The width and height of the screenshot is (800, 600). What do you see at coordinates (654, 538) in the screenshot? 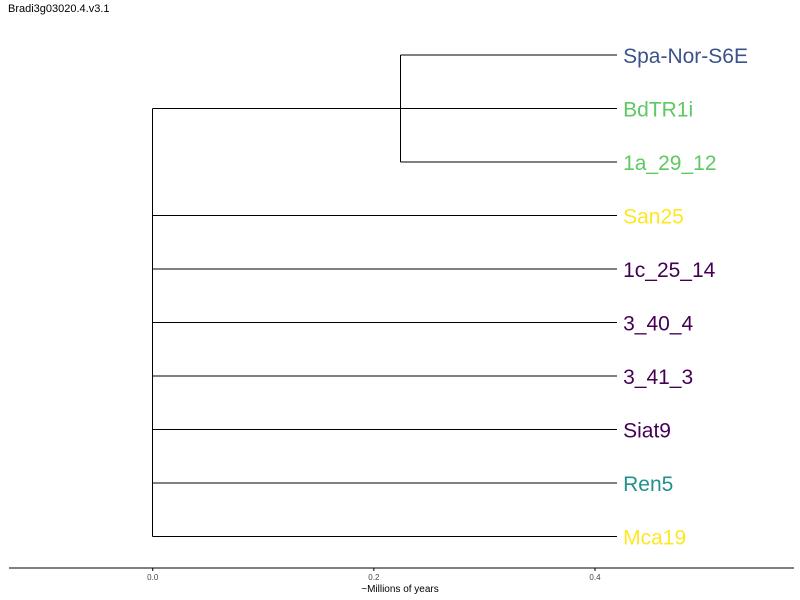
I see `tip-label: Mca19` at bounding box center [654, 538].